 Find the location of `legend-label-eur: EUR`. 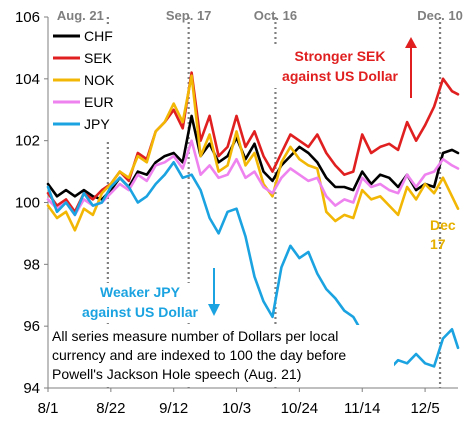

legend-label-eur: EUR is located at coordinates (99, 102).